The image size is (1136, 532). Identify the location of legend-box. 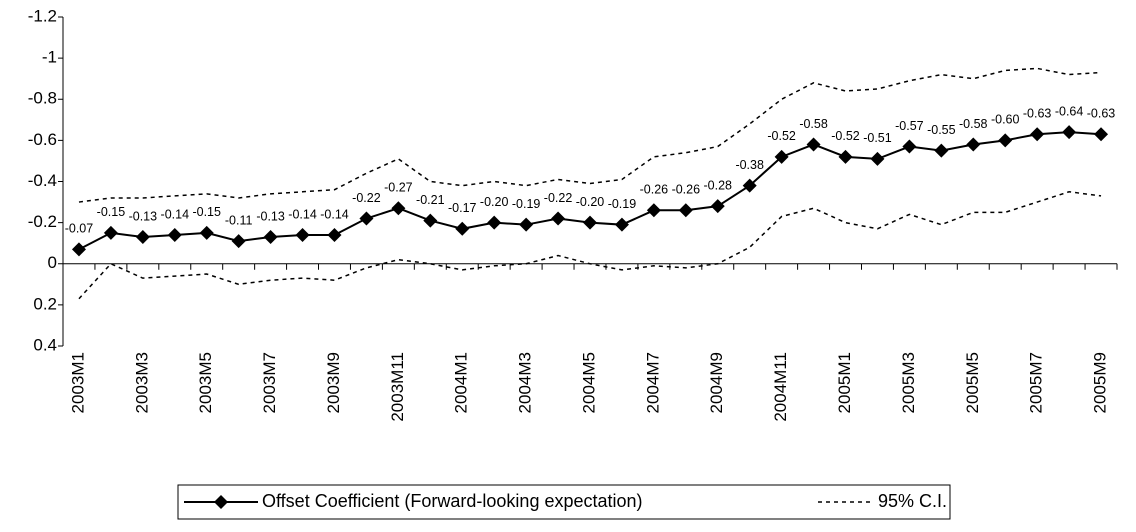
(564, 502).